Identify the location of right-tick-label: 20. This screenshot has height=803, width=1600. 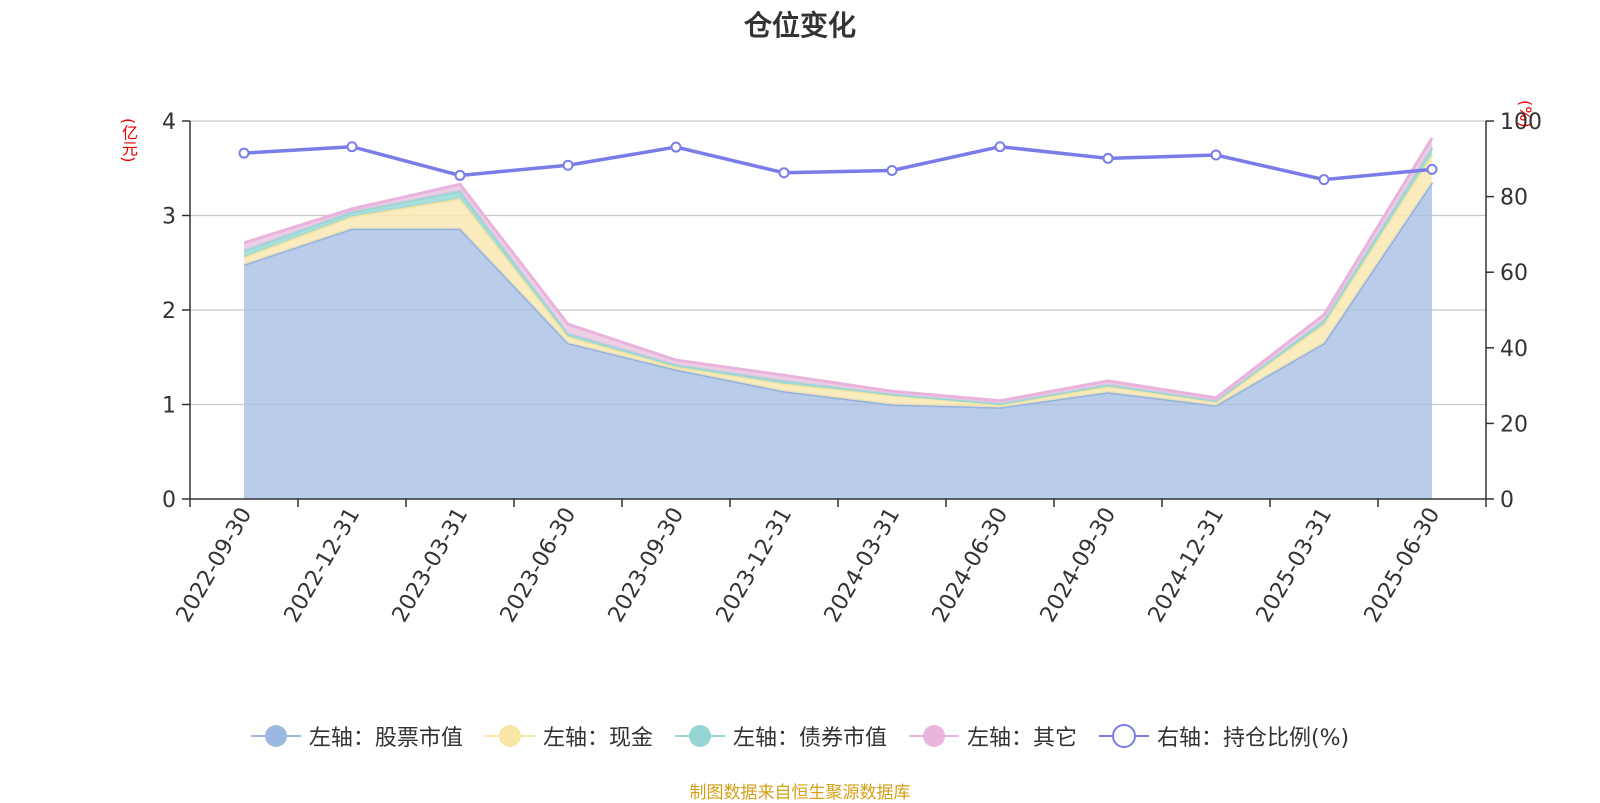
(1514, 424).